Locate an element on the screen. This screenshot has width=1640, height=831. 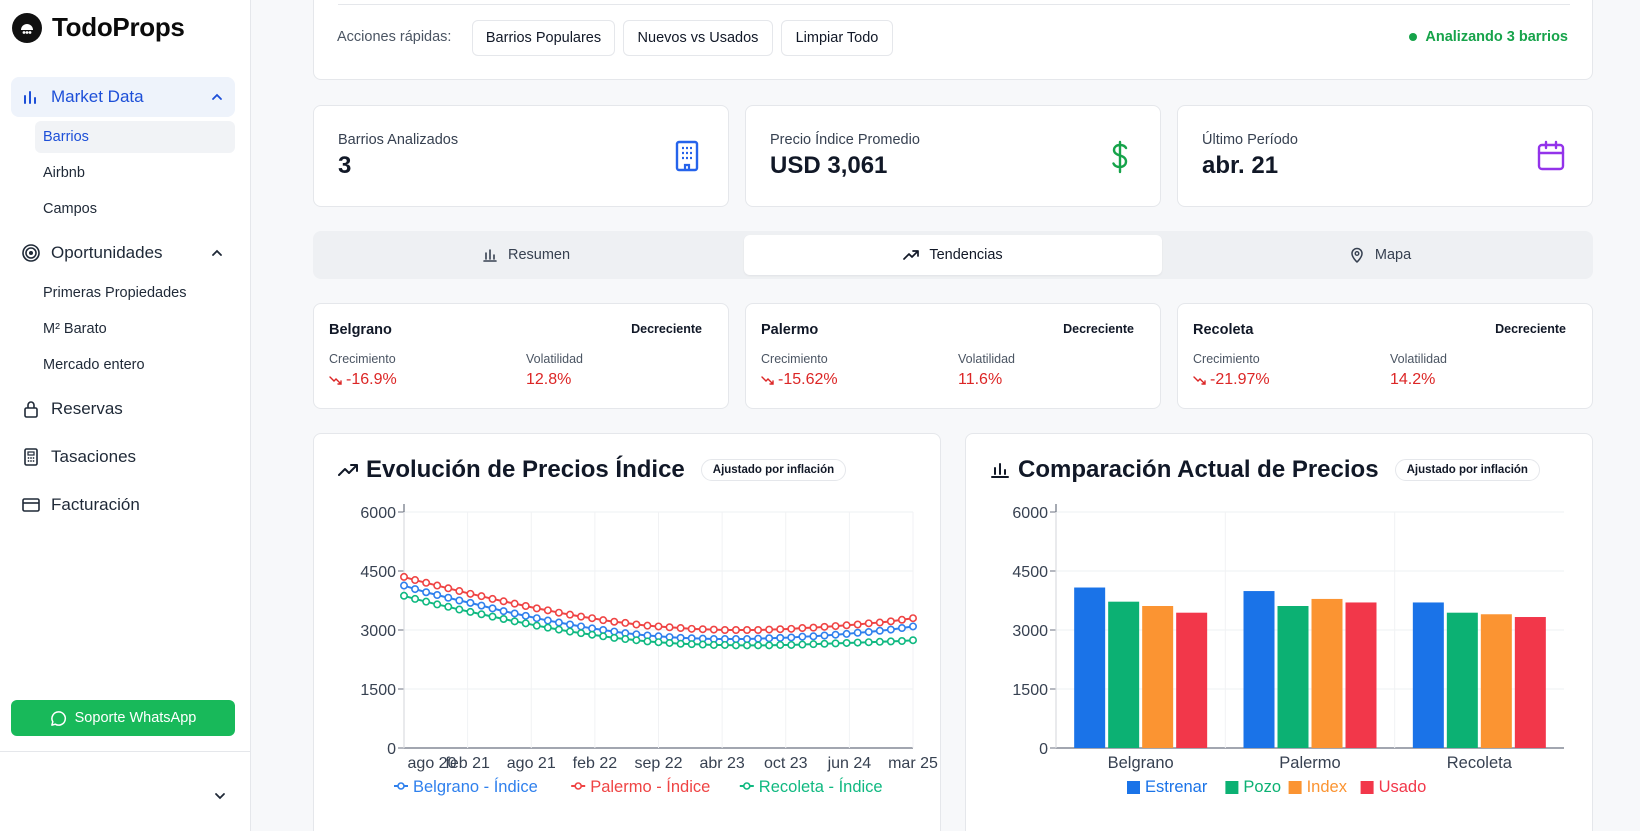
sidebar-item-campos: Campos is located at coordinates (70, 209).